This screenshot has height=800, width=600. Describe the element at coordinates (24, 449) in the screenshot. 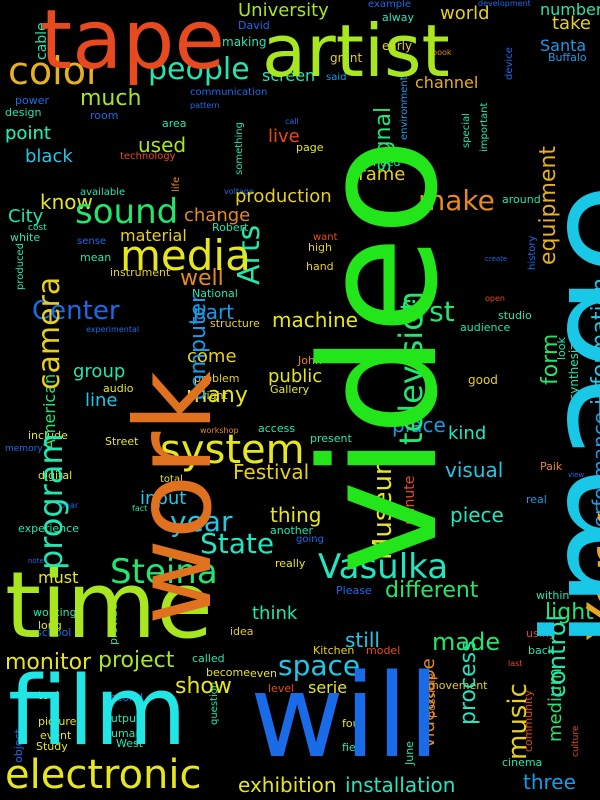

I see `small-word-memory: memory` at that location.